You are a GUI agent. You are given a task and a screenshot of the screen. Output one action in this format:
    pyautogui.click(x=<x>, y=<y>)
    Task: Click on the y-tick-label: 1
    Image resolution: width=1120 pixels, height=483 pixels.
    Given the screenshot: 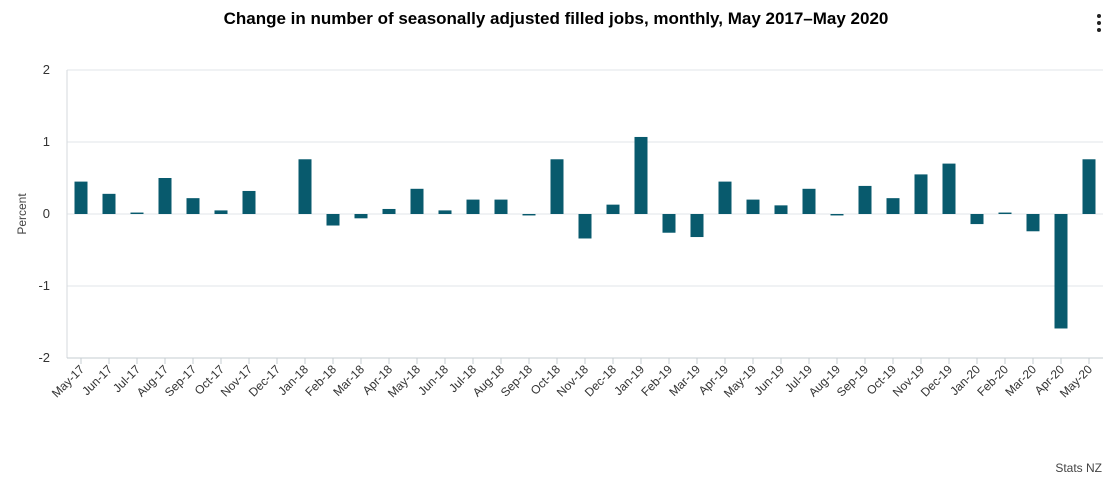 What is the action you would take?
    pyautogui.click(x=46, y=141)
    